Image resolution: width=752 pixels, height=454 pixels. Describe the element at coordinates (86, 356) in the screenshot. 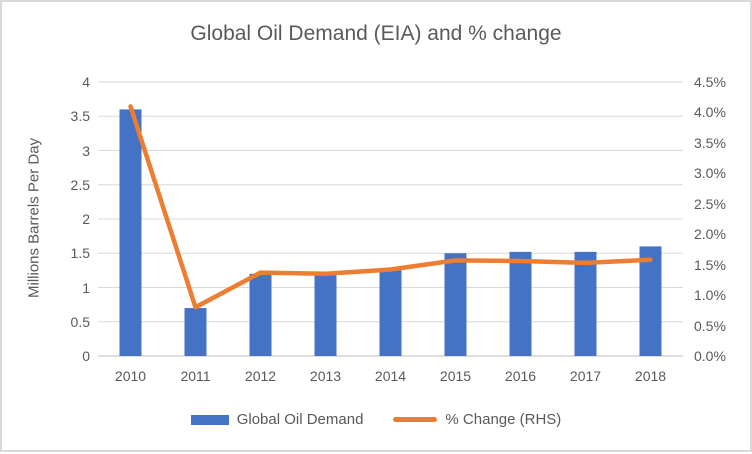

I see `left-tick-0: 0` at that location.